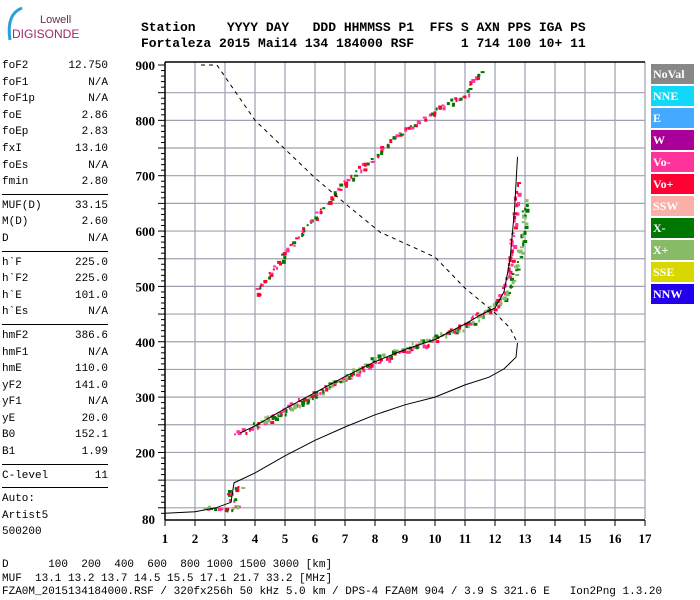 The width and height of the screenshot is (700, 600). I want to click on param-yF2: yF2 141.0, so click(55, 386).